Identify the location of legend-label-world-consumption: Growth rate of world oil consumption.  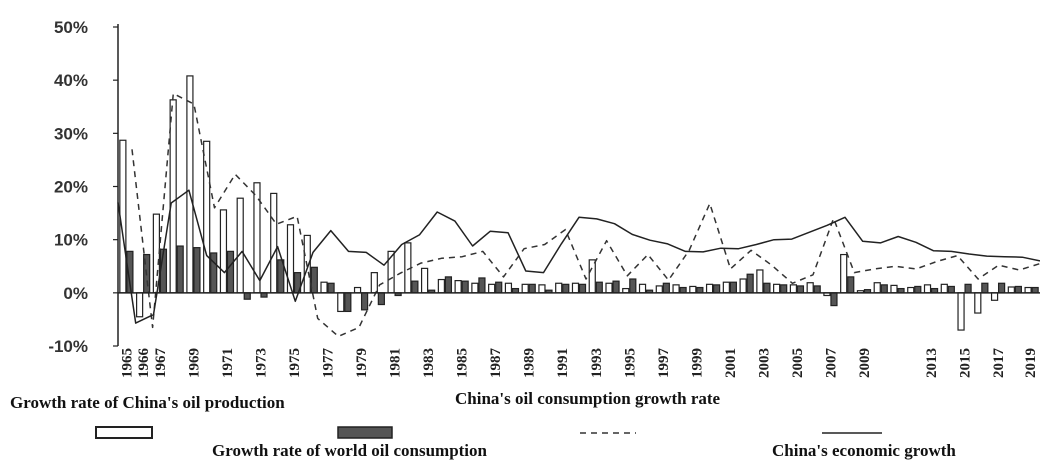
(349, 450).